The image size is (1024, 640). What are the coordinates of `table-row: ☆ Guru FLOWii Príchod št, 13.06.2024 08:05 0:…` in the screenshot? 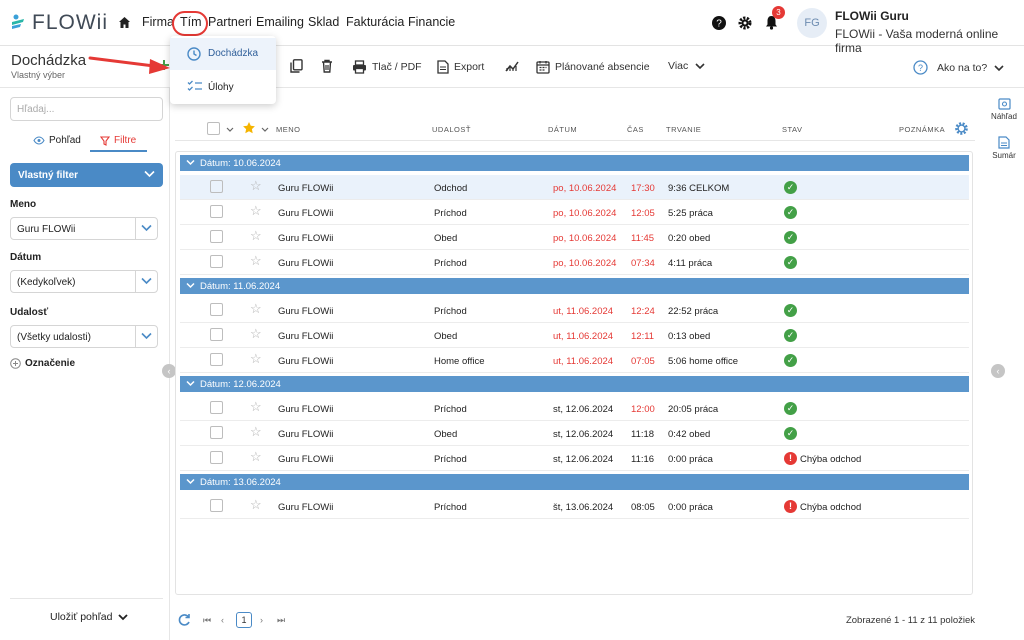 It's located at (574, 506).